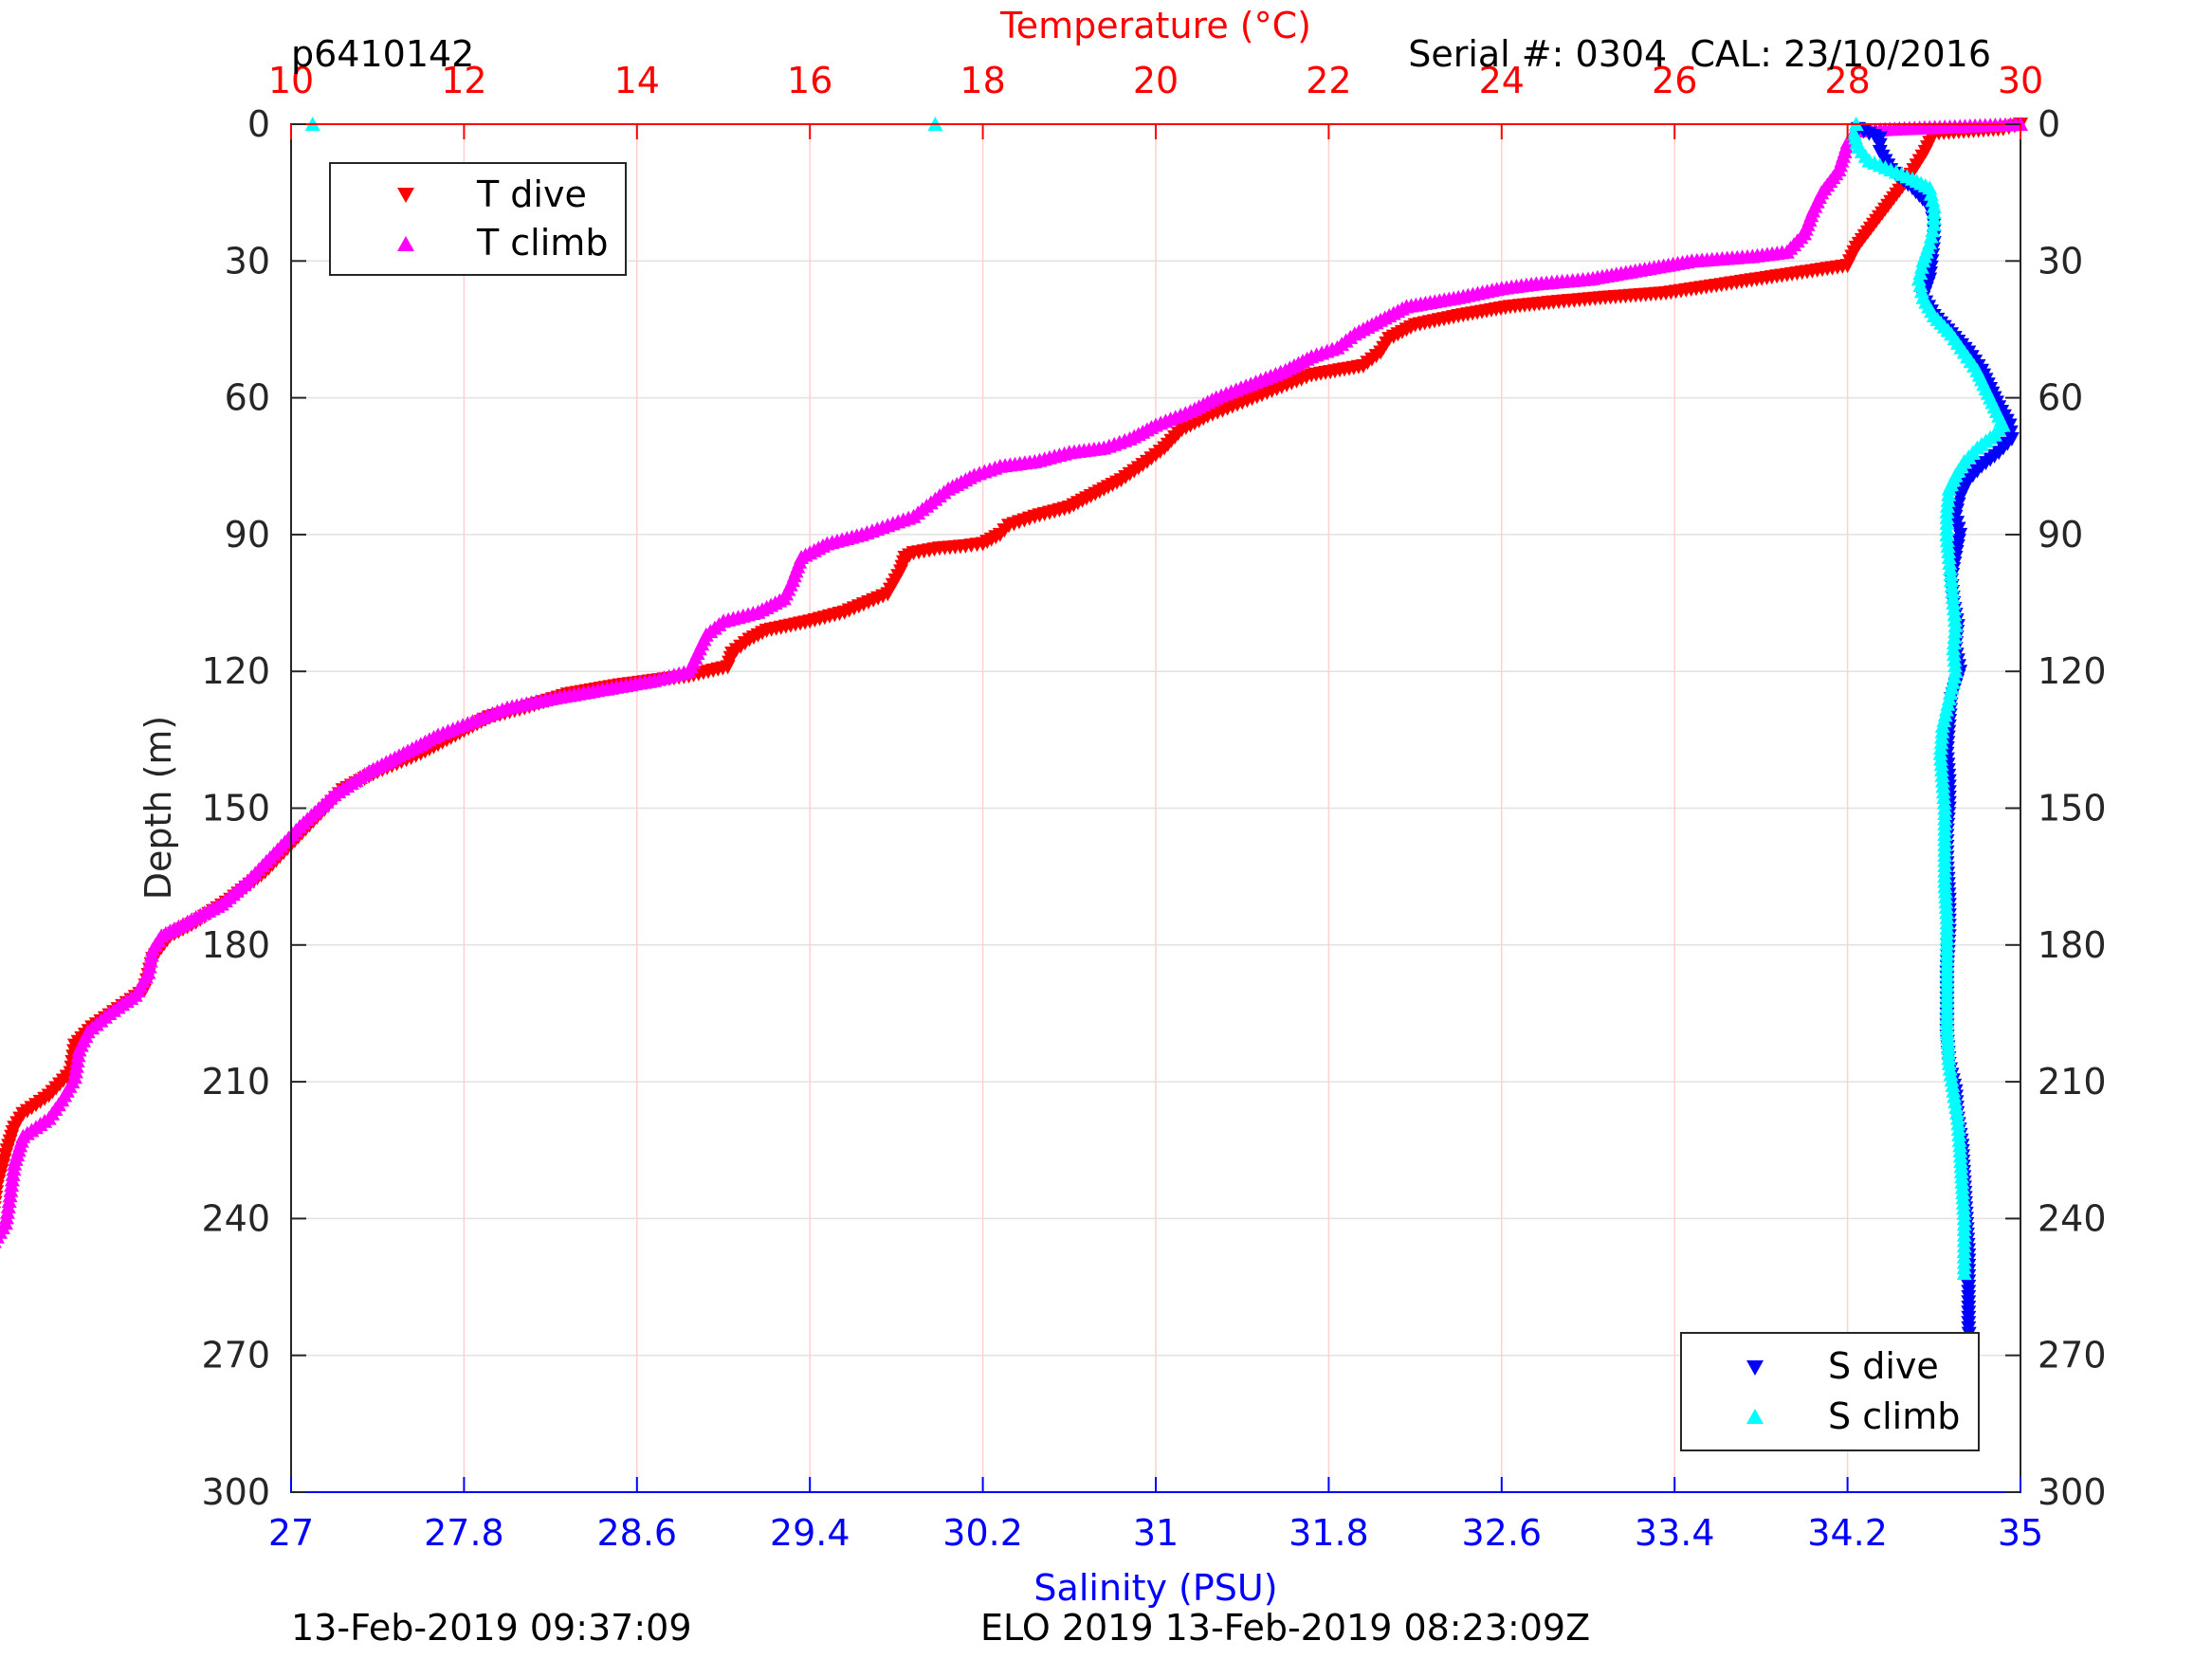 Image resolution: width=2212 pixels, height=1659 pixels. What do you see at coordinates (531, 194) in the screenshot?
I see `legend-t-dive-label: T dive` at bounding box center [531, 194].